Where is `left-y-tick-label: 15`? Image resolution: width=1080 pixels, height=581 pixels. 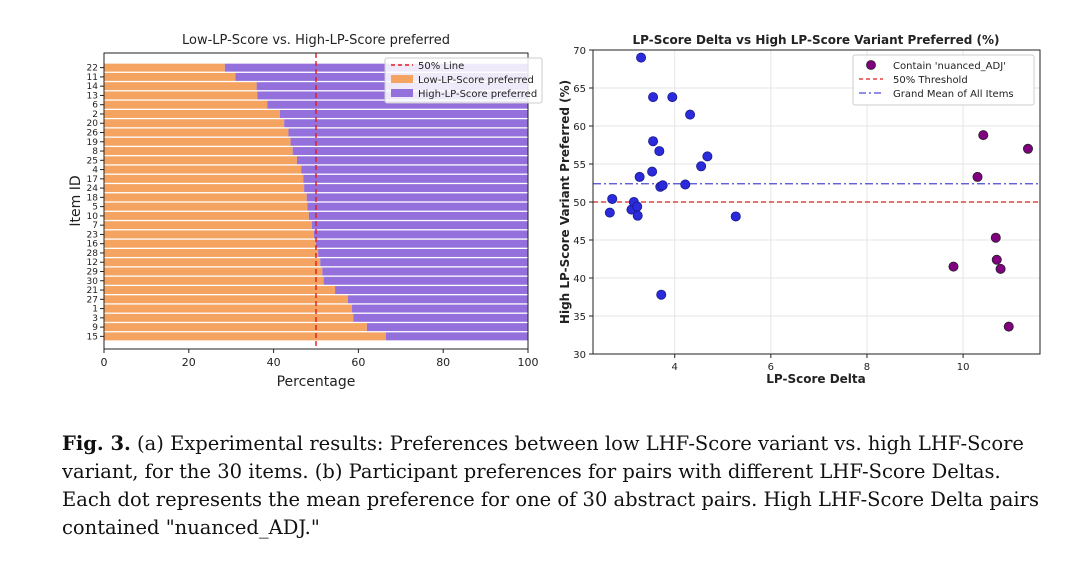
left-y-tick-label: 15 is located at coordinates (92, 337).